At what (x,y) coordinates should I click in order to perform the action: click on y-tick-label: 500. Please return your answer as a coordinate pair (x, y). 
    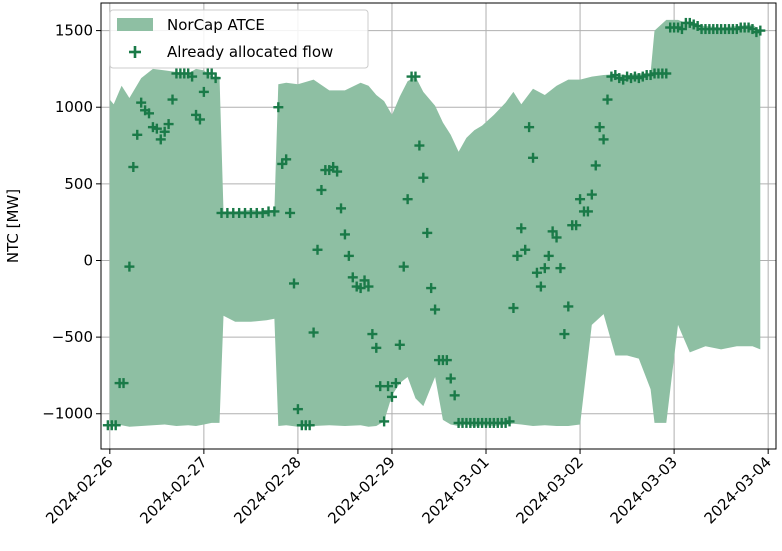
    Looking at the image, I should click on (78, 184).